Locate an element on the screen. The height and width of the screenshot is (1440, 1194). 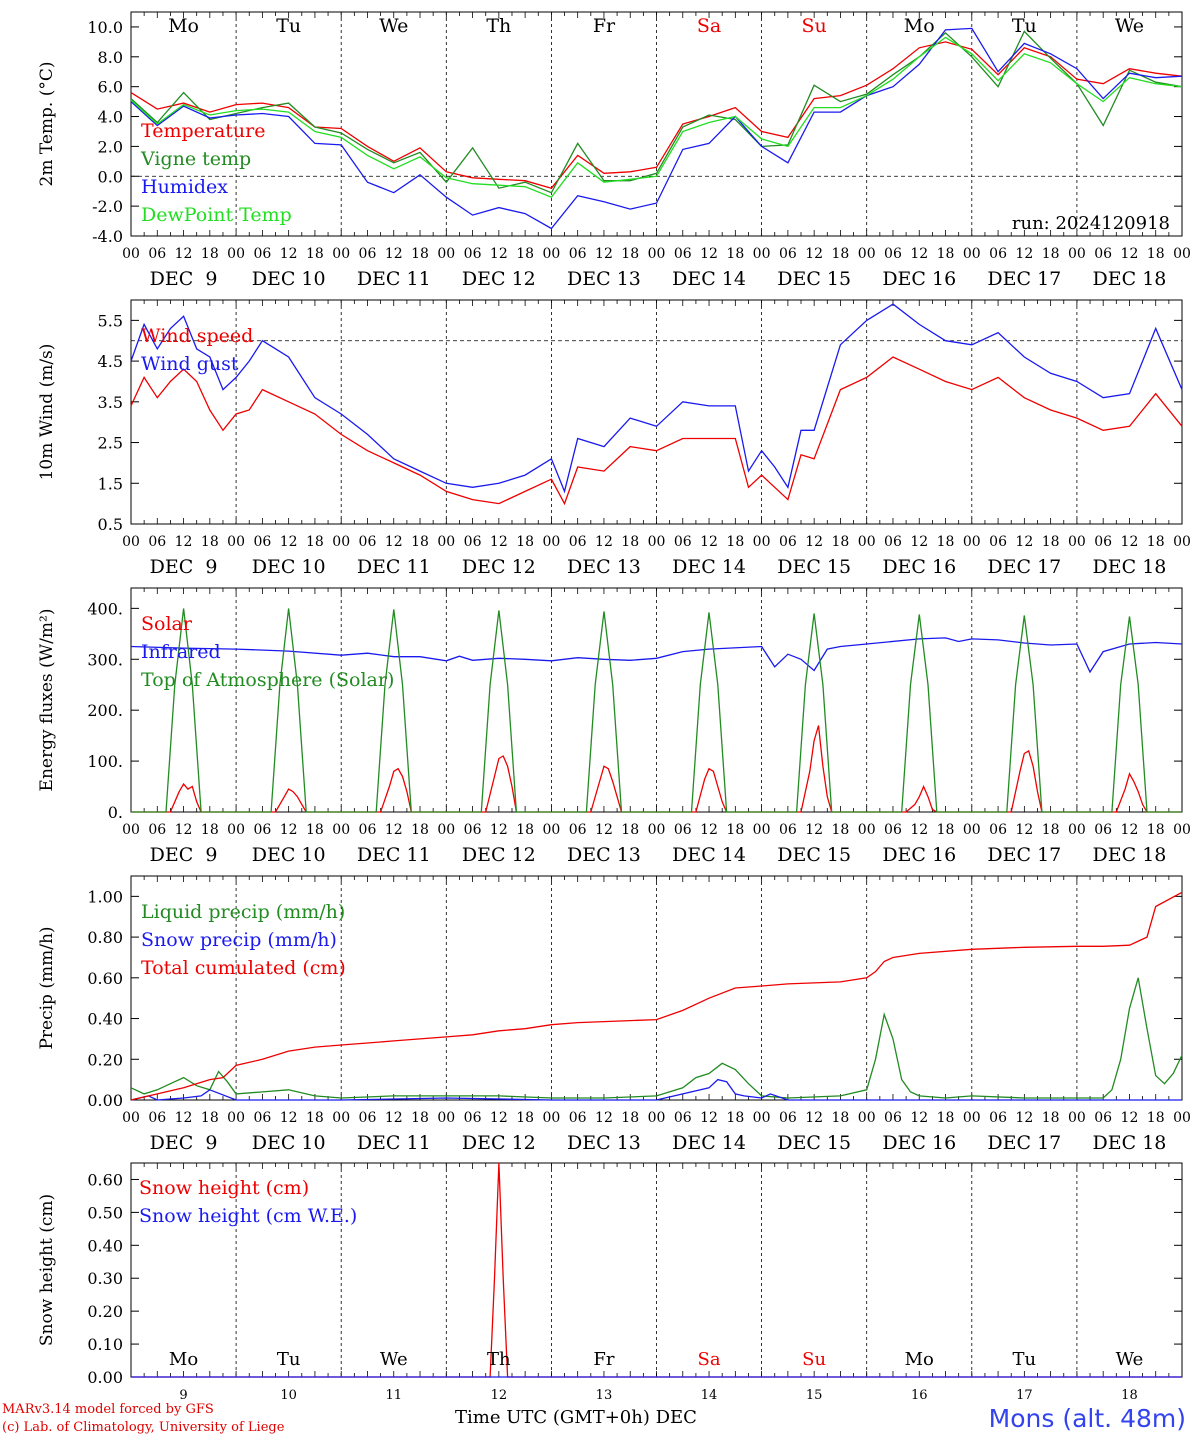
y-tick-label: 4.0 is located at coordinates (110, 117).